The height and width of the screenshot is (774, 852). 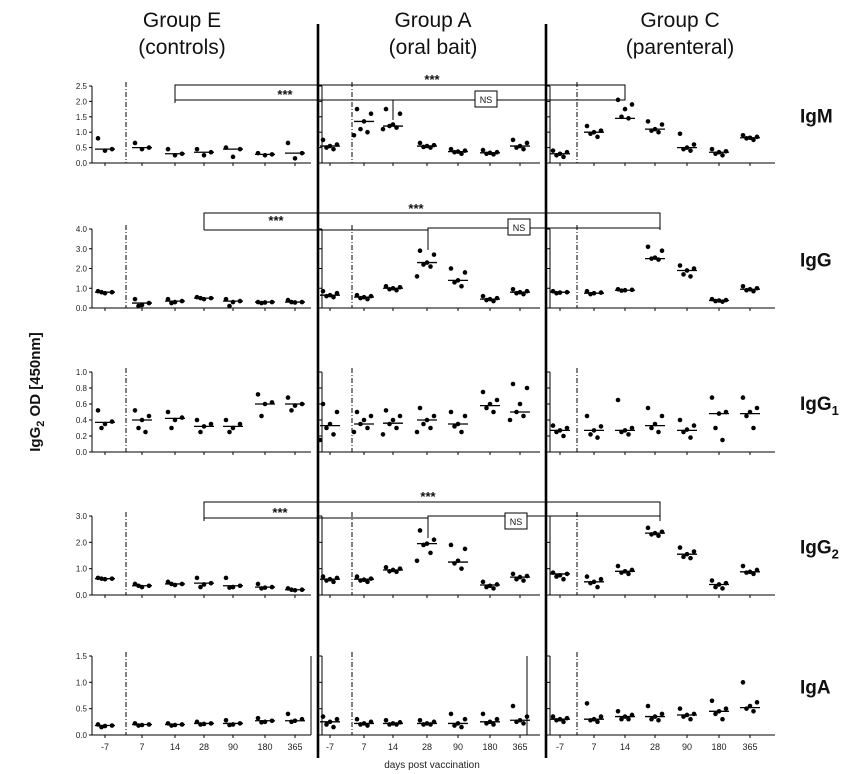 I want to click on x-tick-label: 28, so click(x=204, y=747).